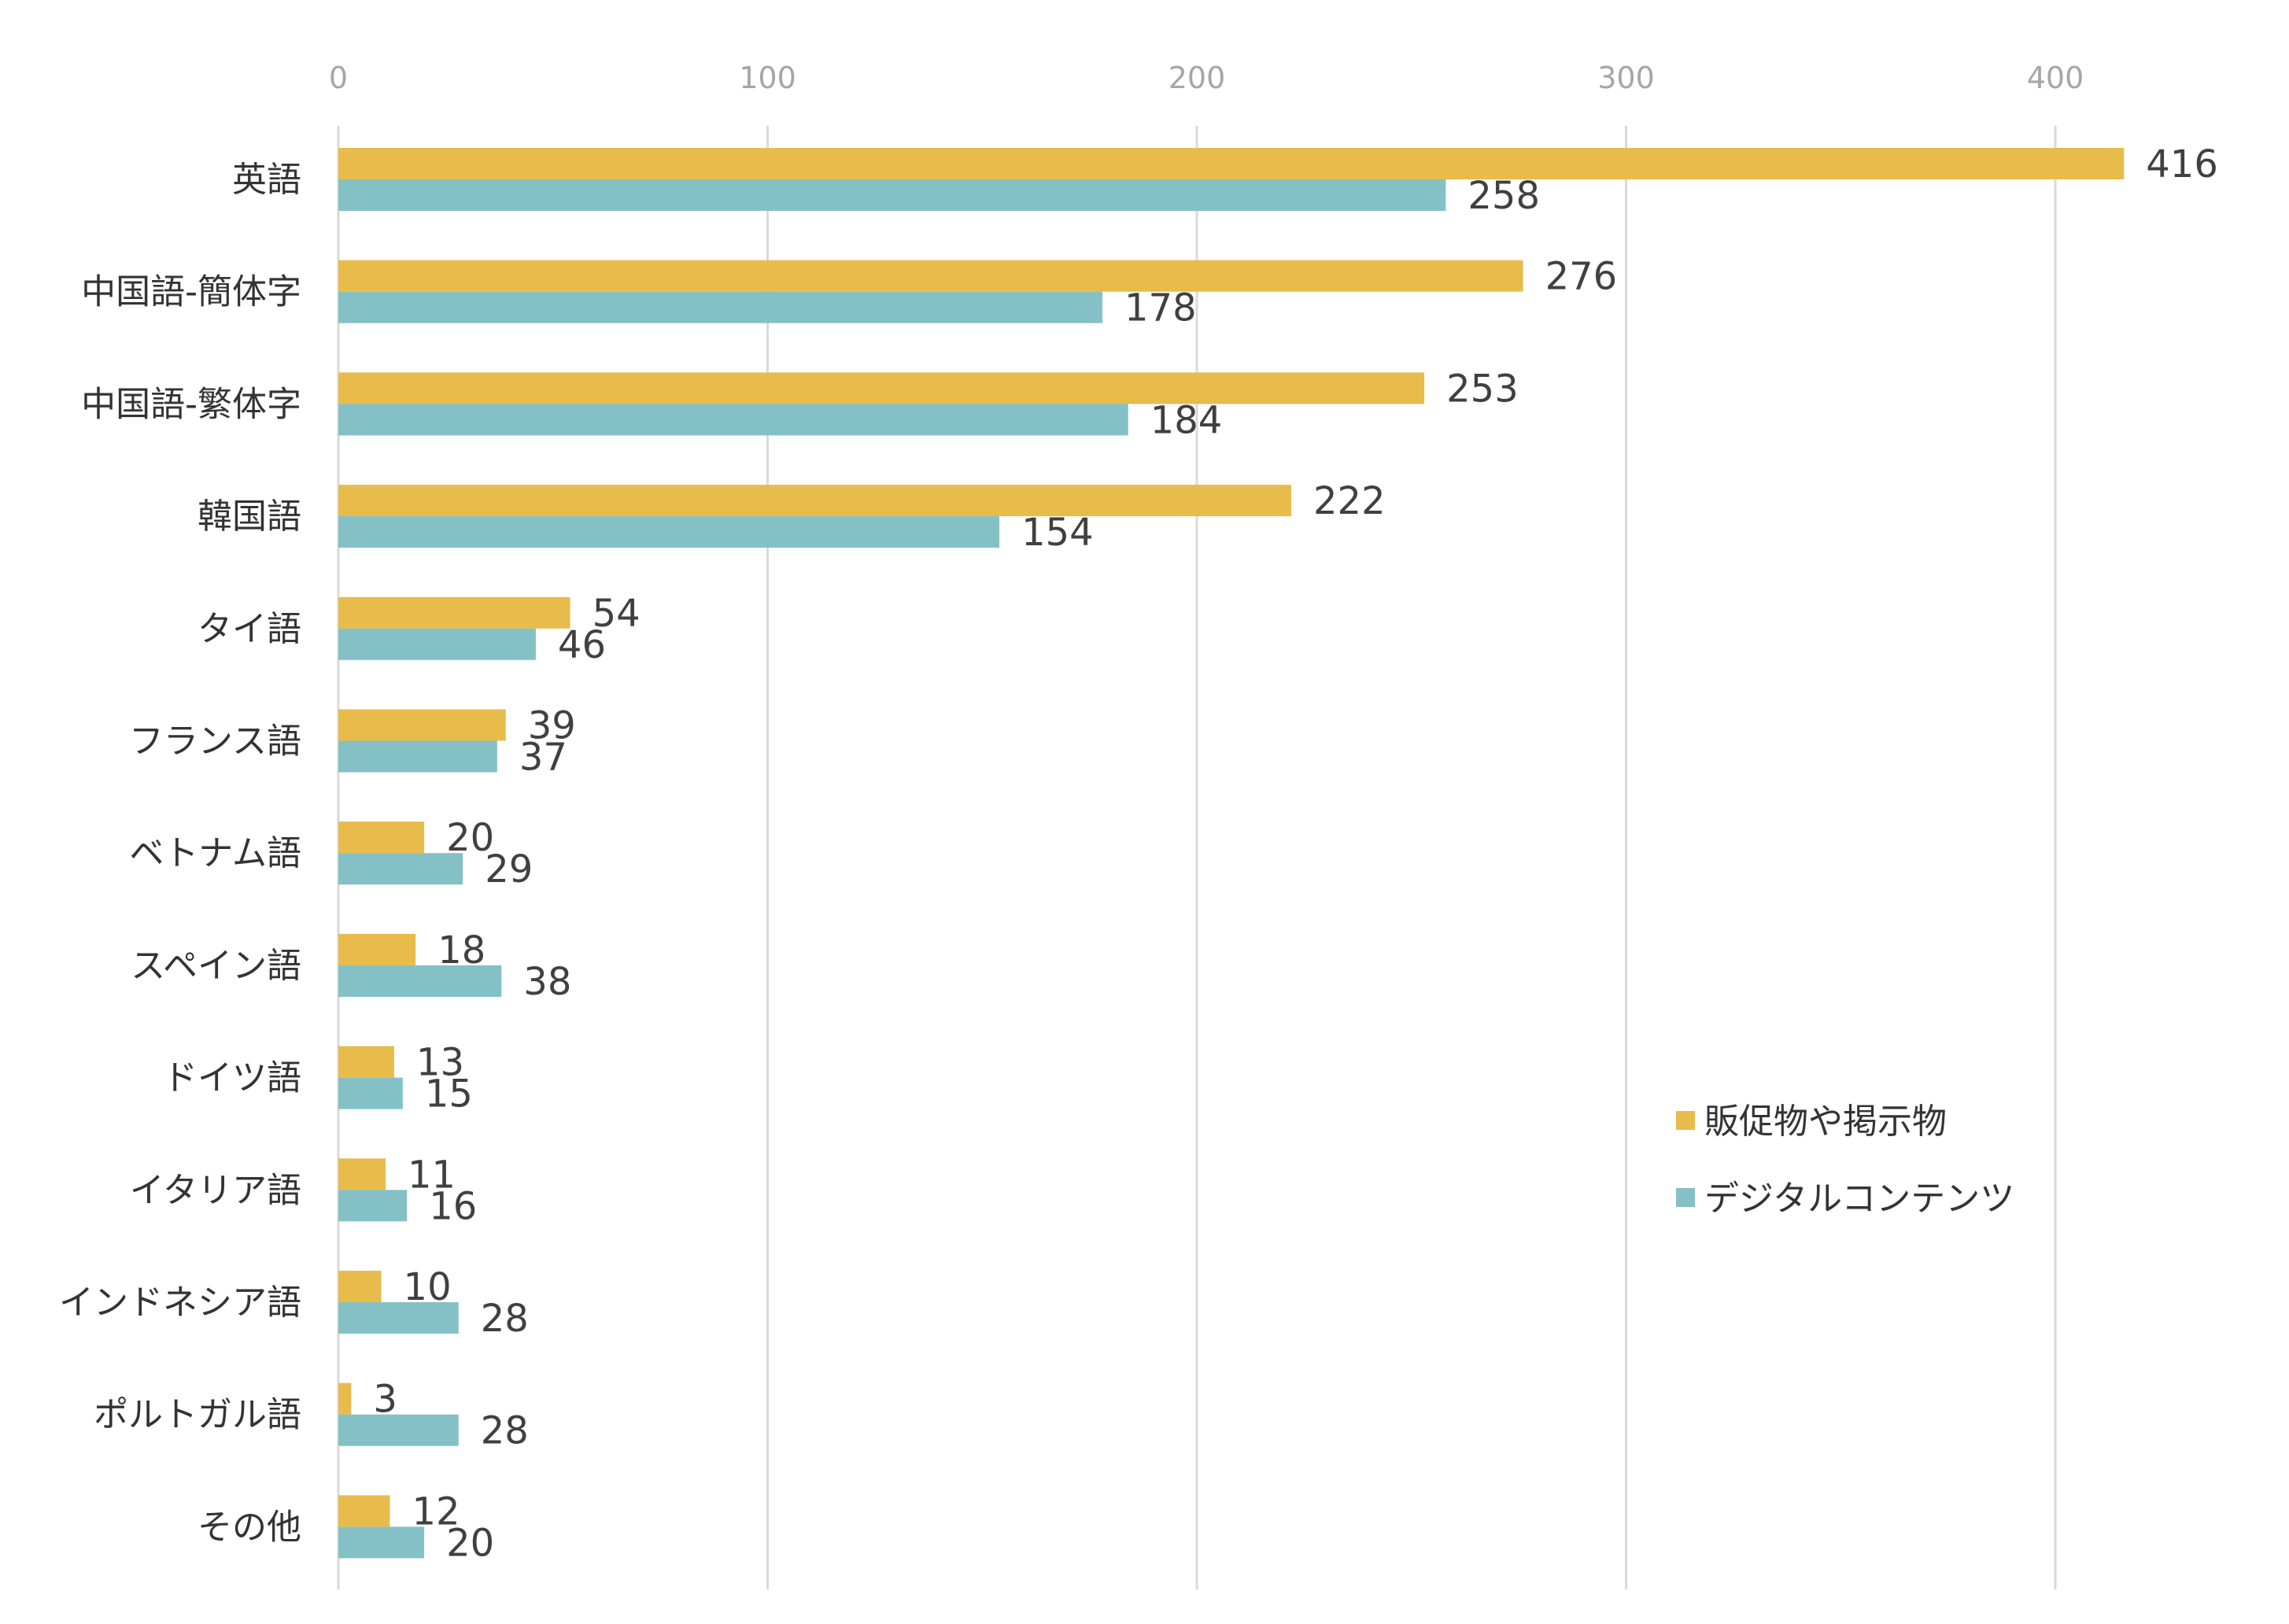 The height and width of the screenshot is (1624, 2289). I want to click on data-label: 37, so click(543, 758).